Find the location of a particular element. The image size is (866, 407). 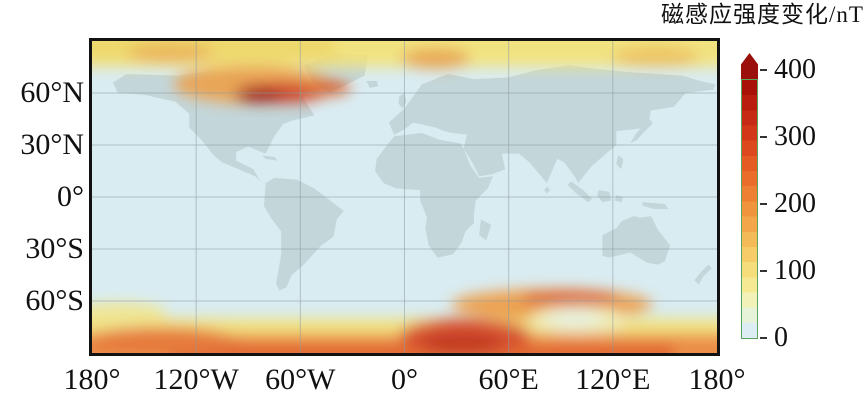

heat-feature-greenland-red-tail is located at coordinates (326, 88).